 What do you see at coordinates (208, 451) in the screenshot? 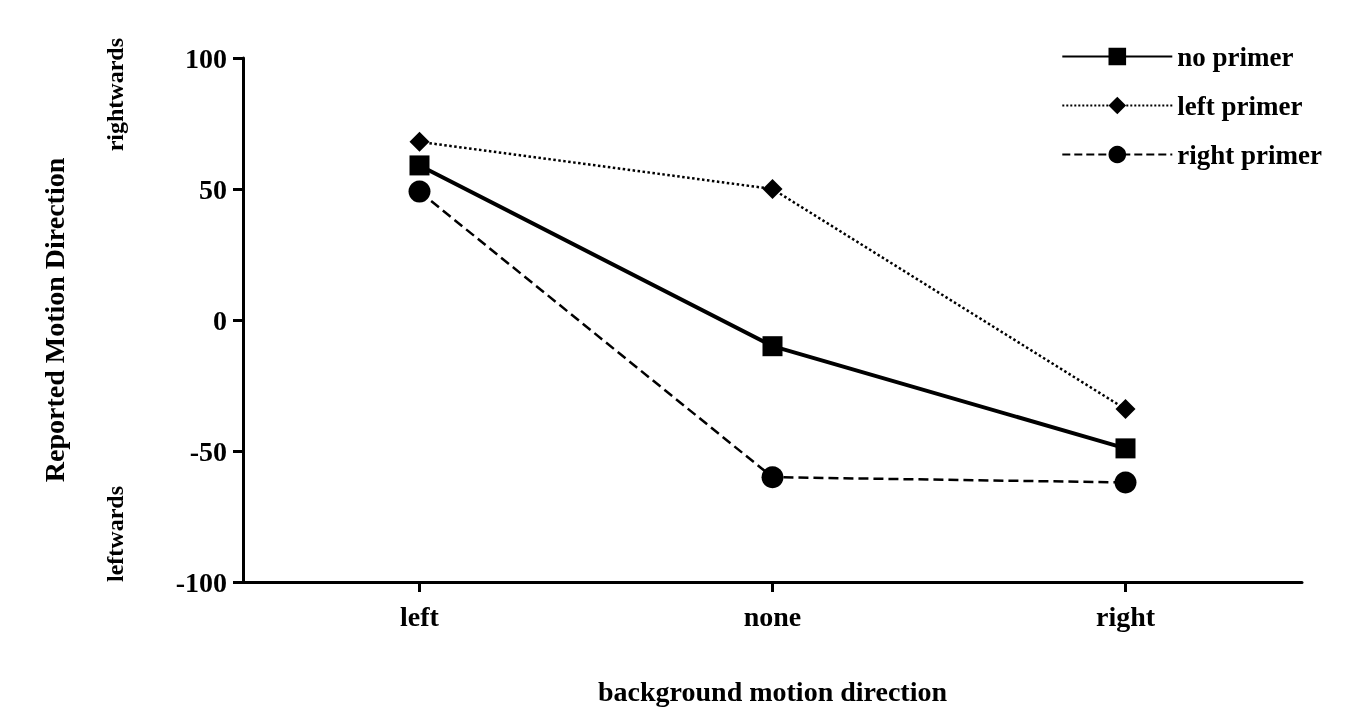
I see `y-tick-label: -50` at bounding box center [208, 451].